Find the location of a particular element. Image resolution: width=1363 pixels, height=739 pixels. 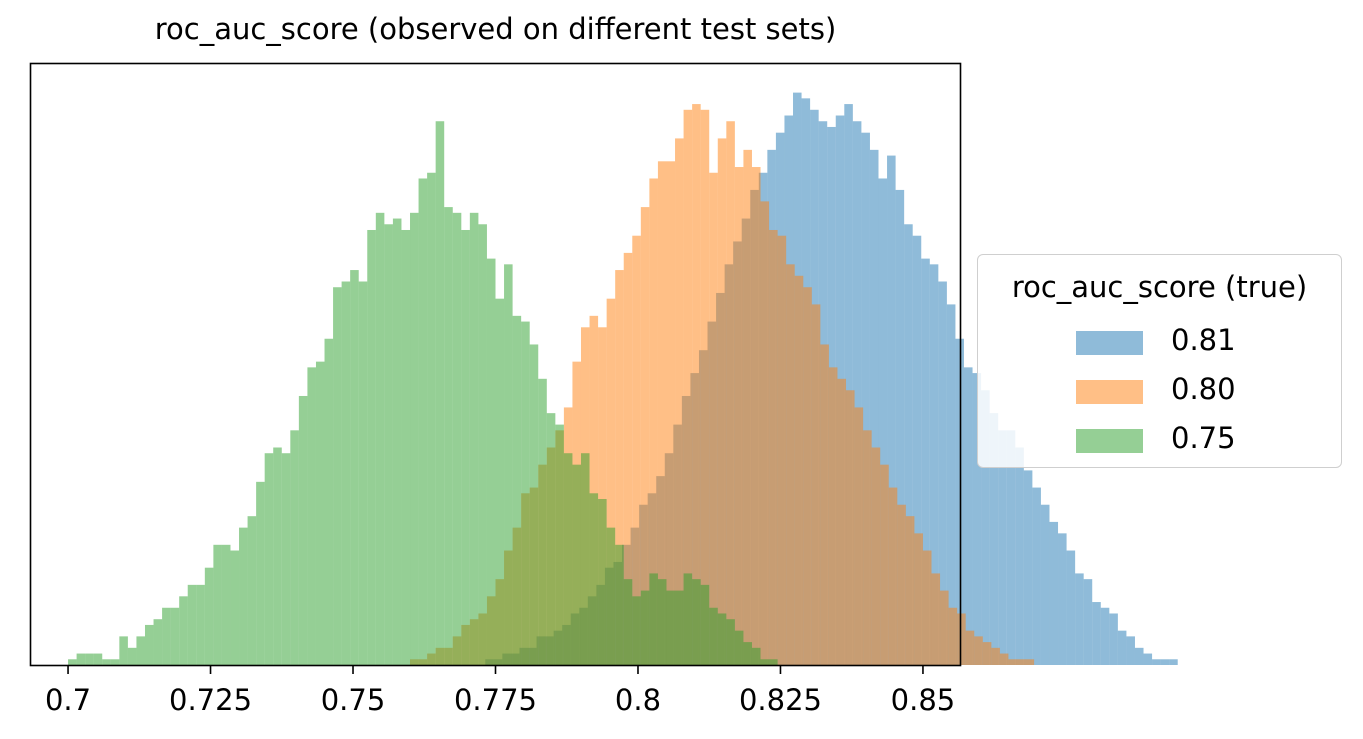

legend-label: 0.80 is located at coordinates (1203, 389).